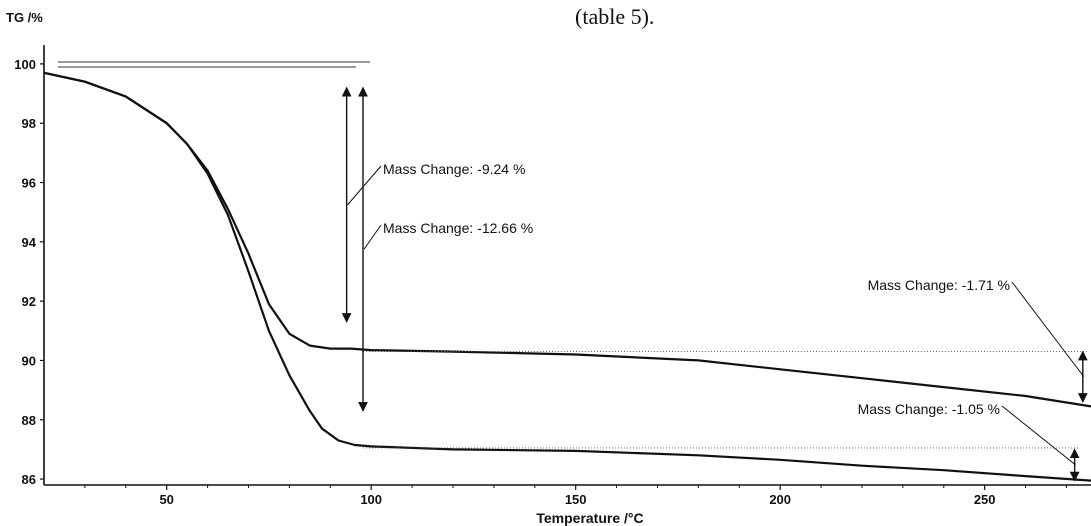 The height and width of the screenshot is (526, 1091). What do you see at coordinates (29, 420) in the screenshot?
I see `y-tick-label: 88` at bounding box center [29, 420].